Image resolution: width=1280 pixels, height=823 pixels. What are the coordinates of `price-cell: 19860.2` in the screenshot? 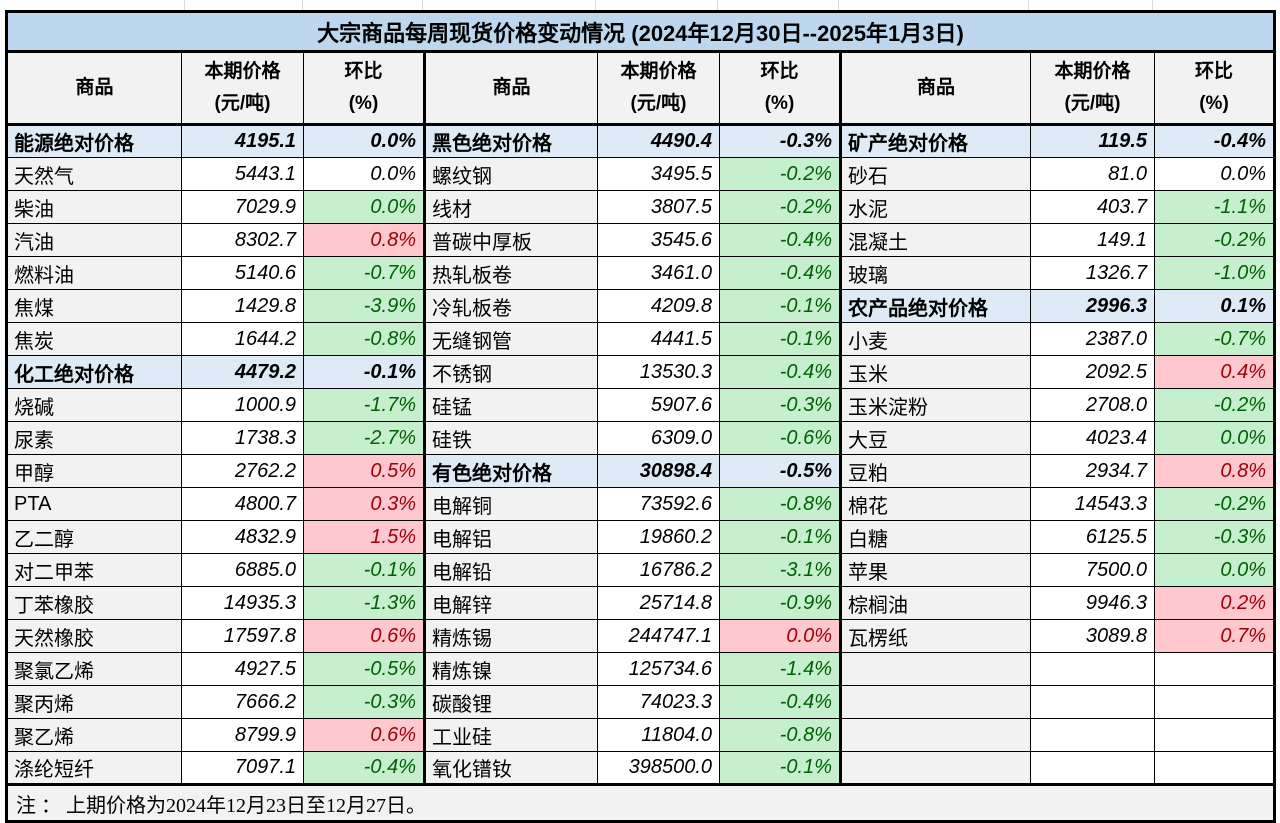 It's located at (658, 537).